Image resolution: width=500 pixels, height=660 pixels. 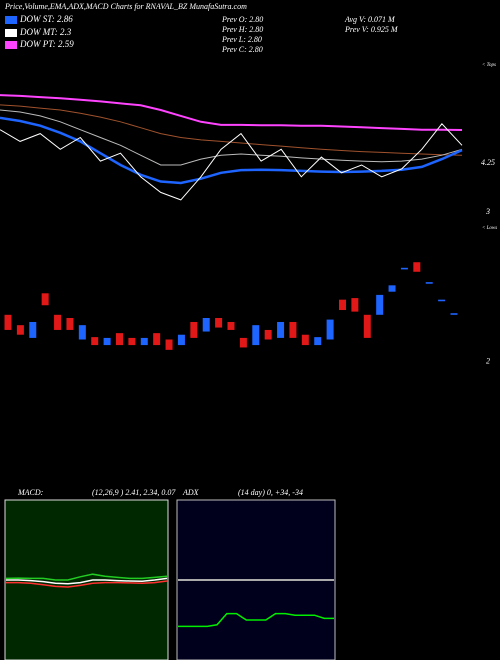 I want to click on stat: Avg V: 0.071 M, so click(x=370, y=19).